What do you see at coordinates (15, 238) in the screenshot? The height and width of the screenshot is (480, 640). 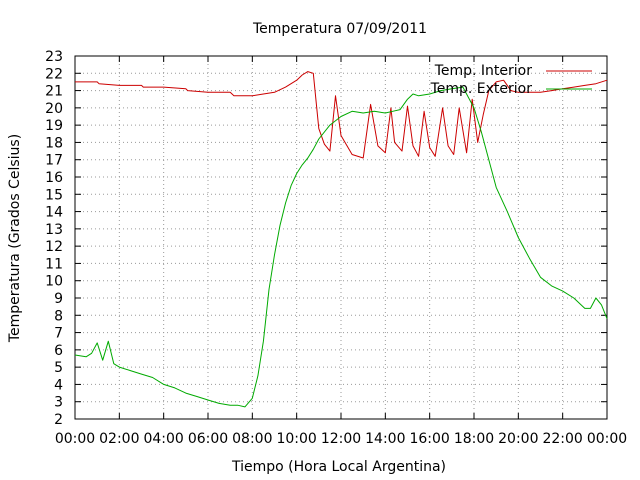 I see `y-axis-title: Temperatura (Grados Celsius)` at bounding box center [15, 238].